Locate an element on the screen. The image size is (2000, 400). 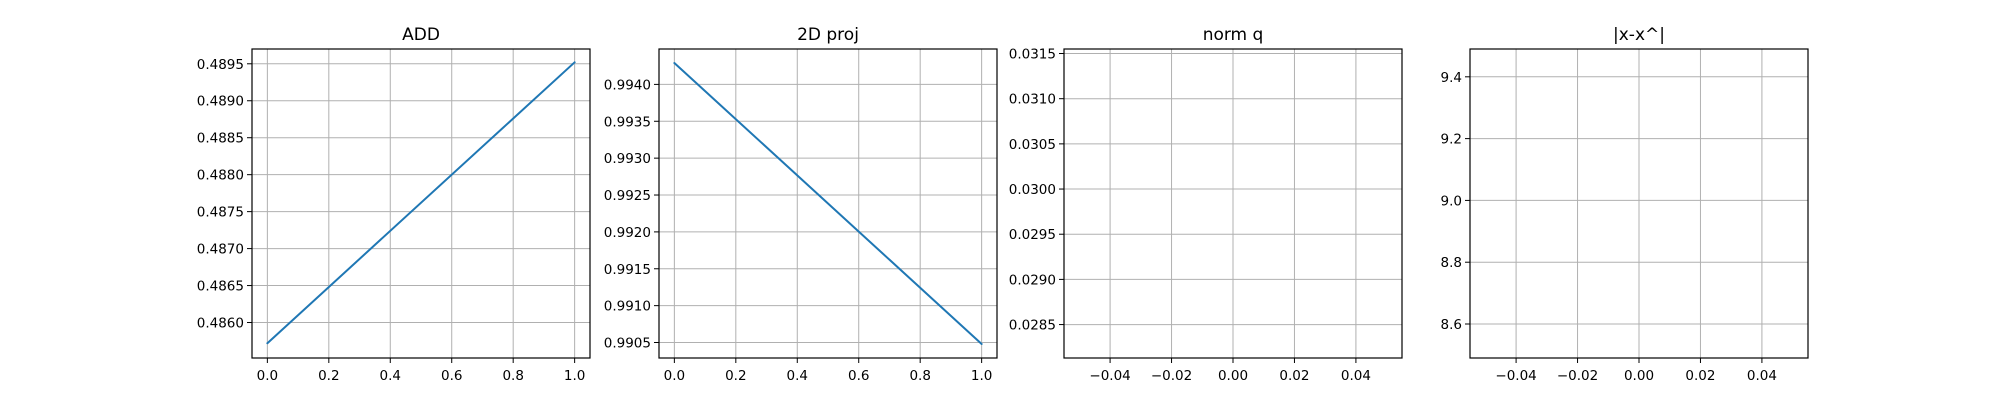
y-tick-label: 0.4895 is located at coordinates (220, 65).